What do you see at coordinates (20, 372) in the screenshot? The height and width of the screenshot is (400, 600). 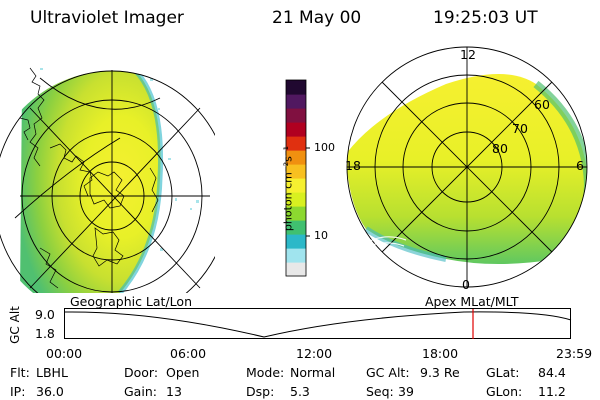 I see `status-flt-key: Flt:` at bounding box center [20, 372].